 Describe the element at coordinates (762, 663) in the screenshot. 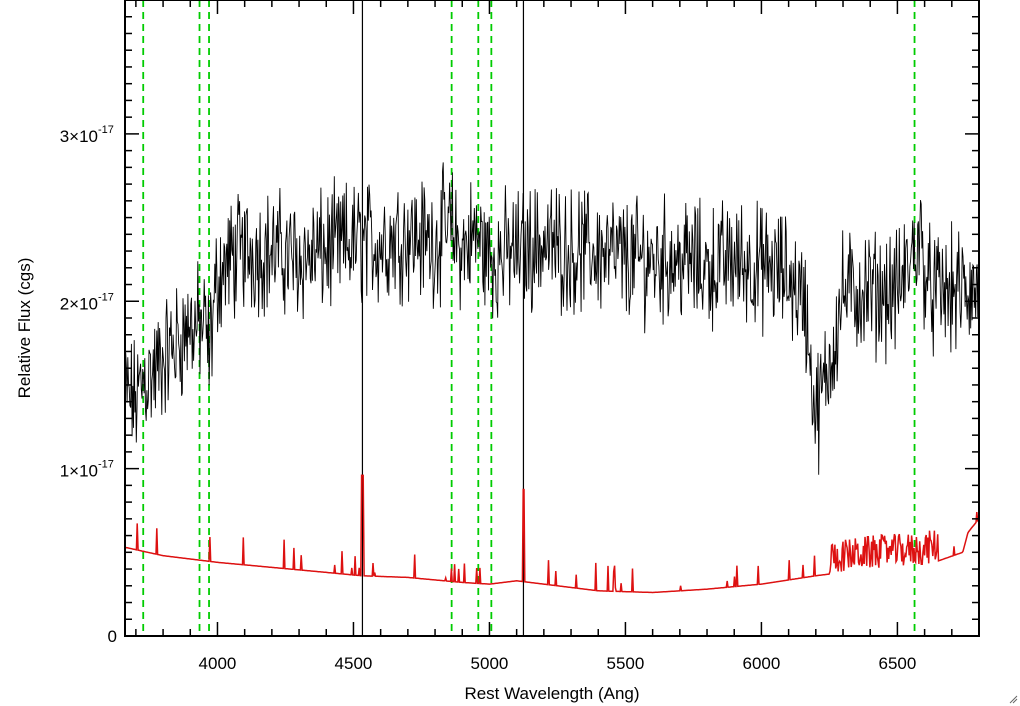

I see `x-tick-label: 6000` at that location.